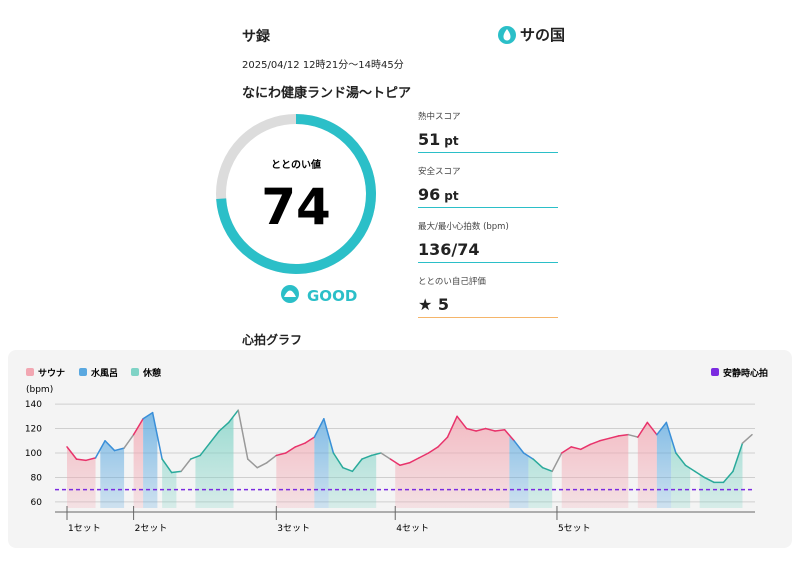  Describe the element at coordinates (39, 390) in the screenshot. I see `y-axis-label: (bpm)` at that location.